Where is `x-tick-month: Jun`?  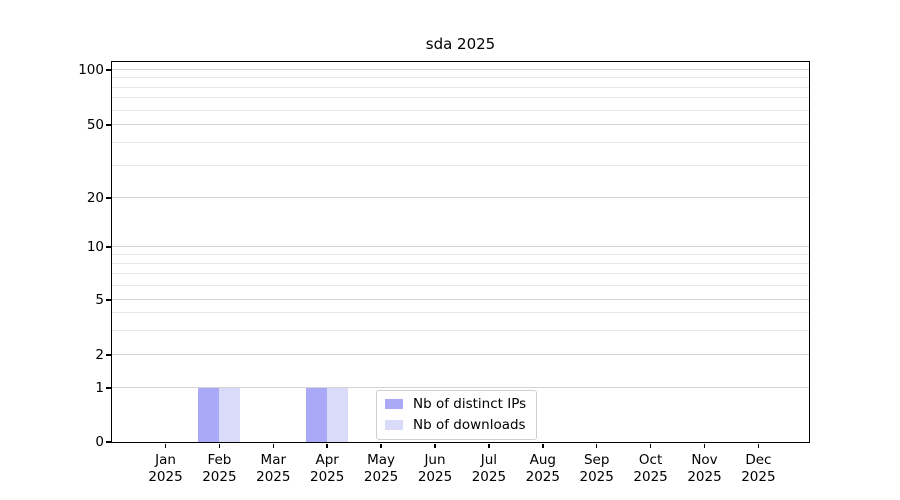
x-tick-month: Jun is located at coordinates (435, 460).